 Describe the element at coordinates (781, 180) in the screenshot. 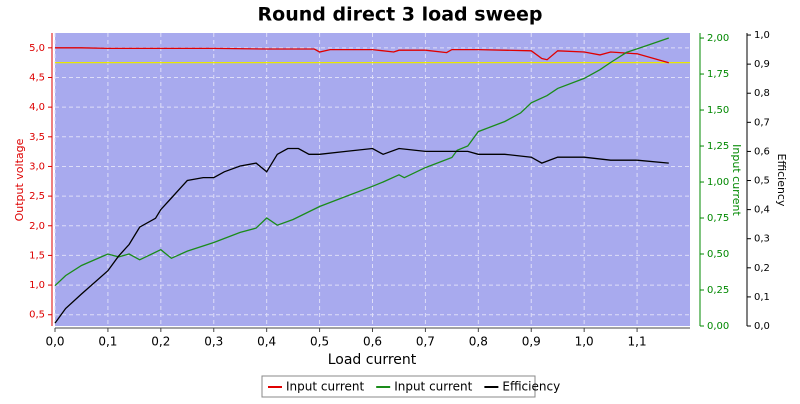

I see `y3-axis-title: Efficiency` at that location.